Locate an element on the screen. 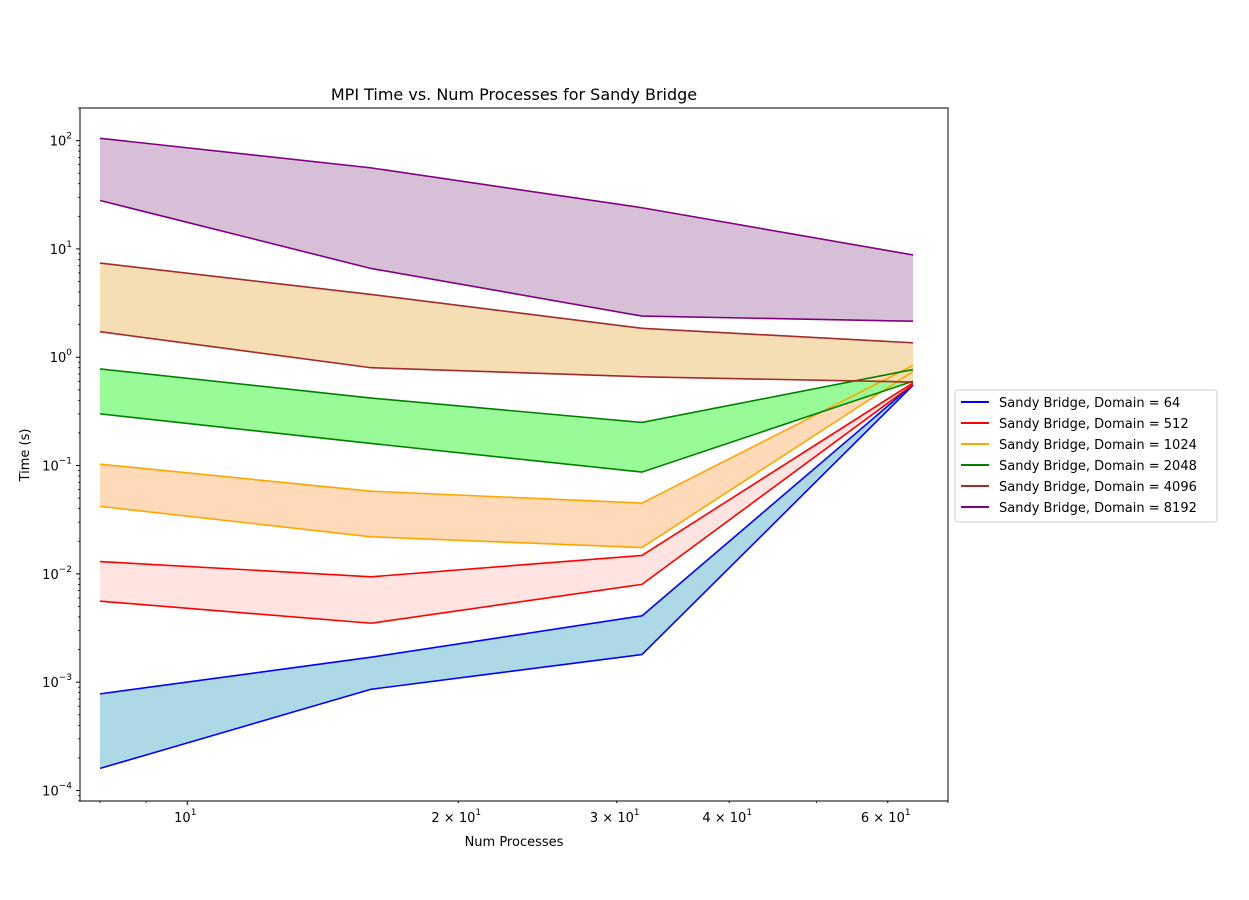  legend-box is located at coordinates (1086, 456).